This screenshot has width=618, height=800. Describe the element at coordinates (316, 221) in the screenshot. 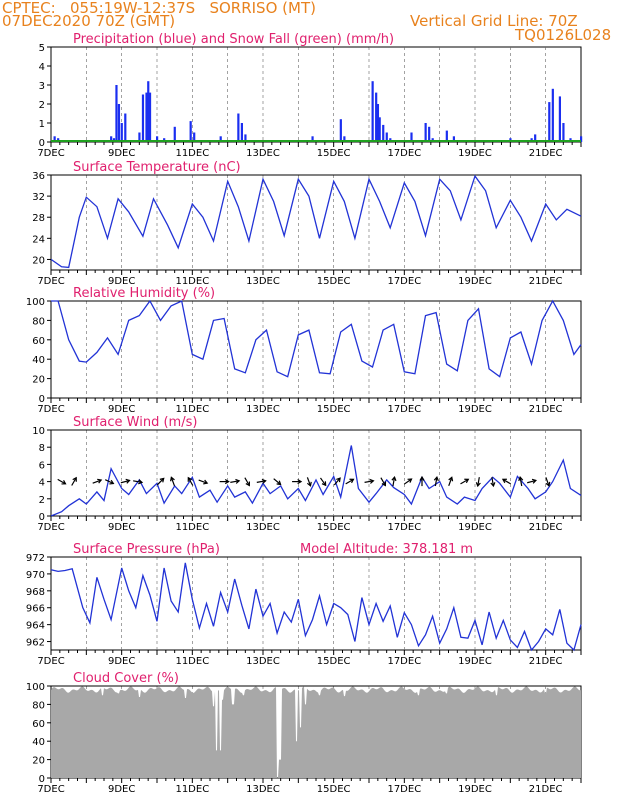

I see `temp-line` at that location.